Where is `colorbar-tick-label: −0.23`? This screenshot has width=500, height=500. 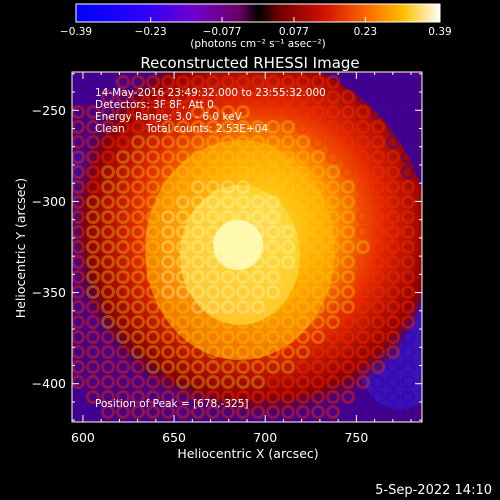
colorbar-tick-label: −0.23 is located at coordinates (151, 32).